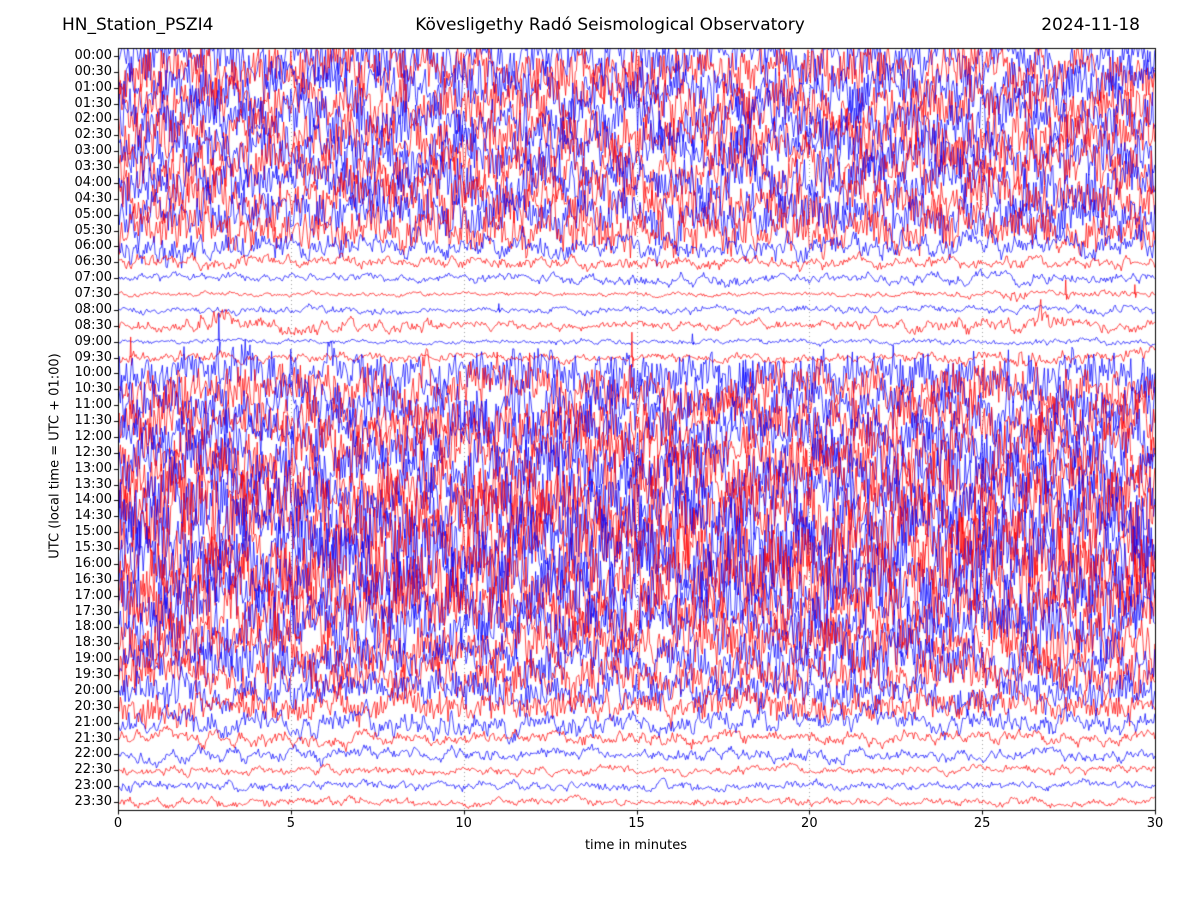 The height and width of the screenshot is (900, 1200). I want to click on y-tick-label: 22:00, so click(93, 754).